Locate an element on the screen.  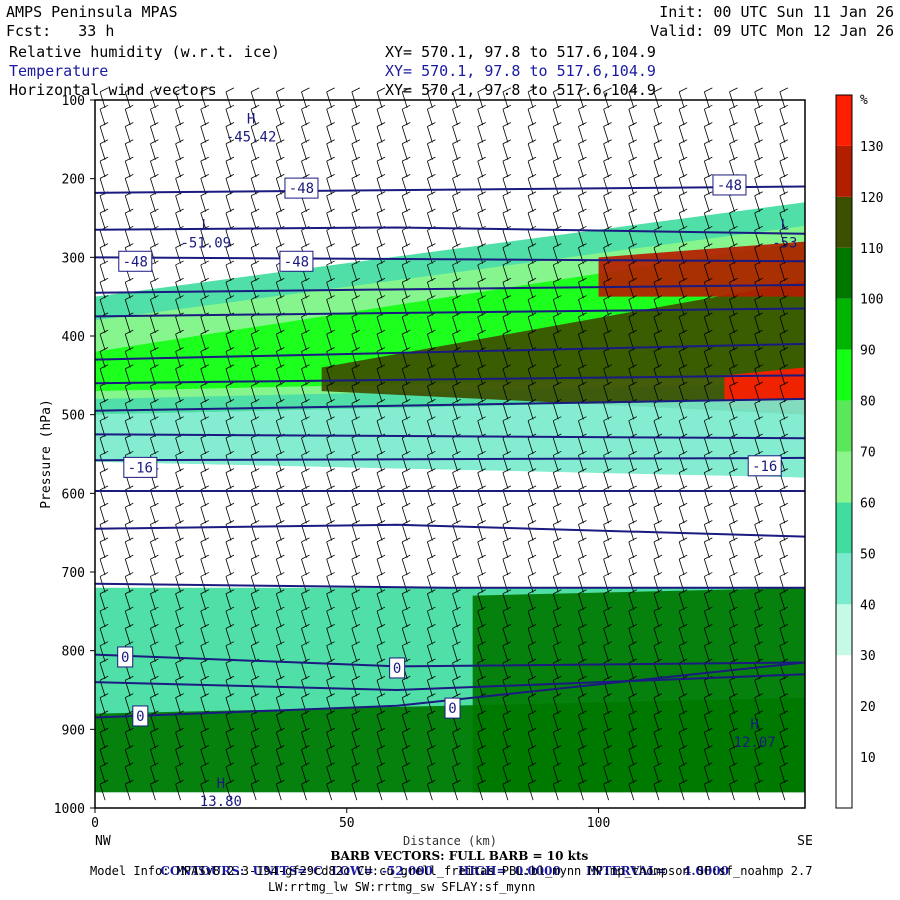
contour-label: 0 is located at coordinates (125, 658).